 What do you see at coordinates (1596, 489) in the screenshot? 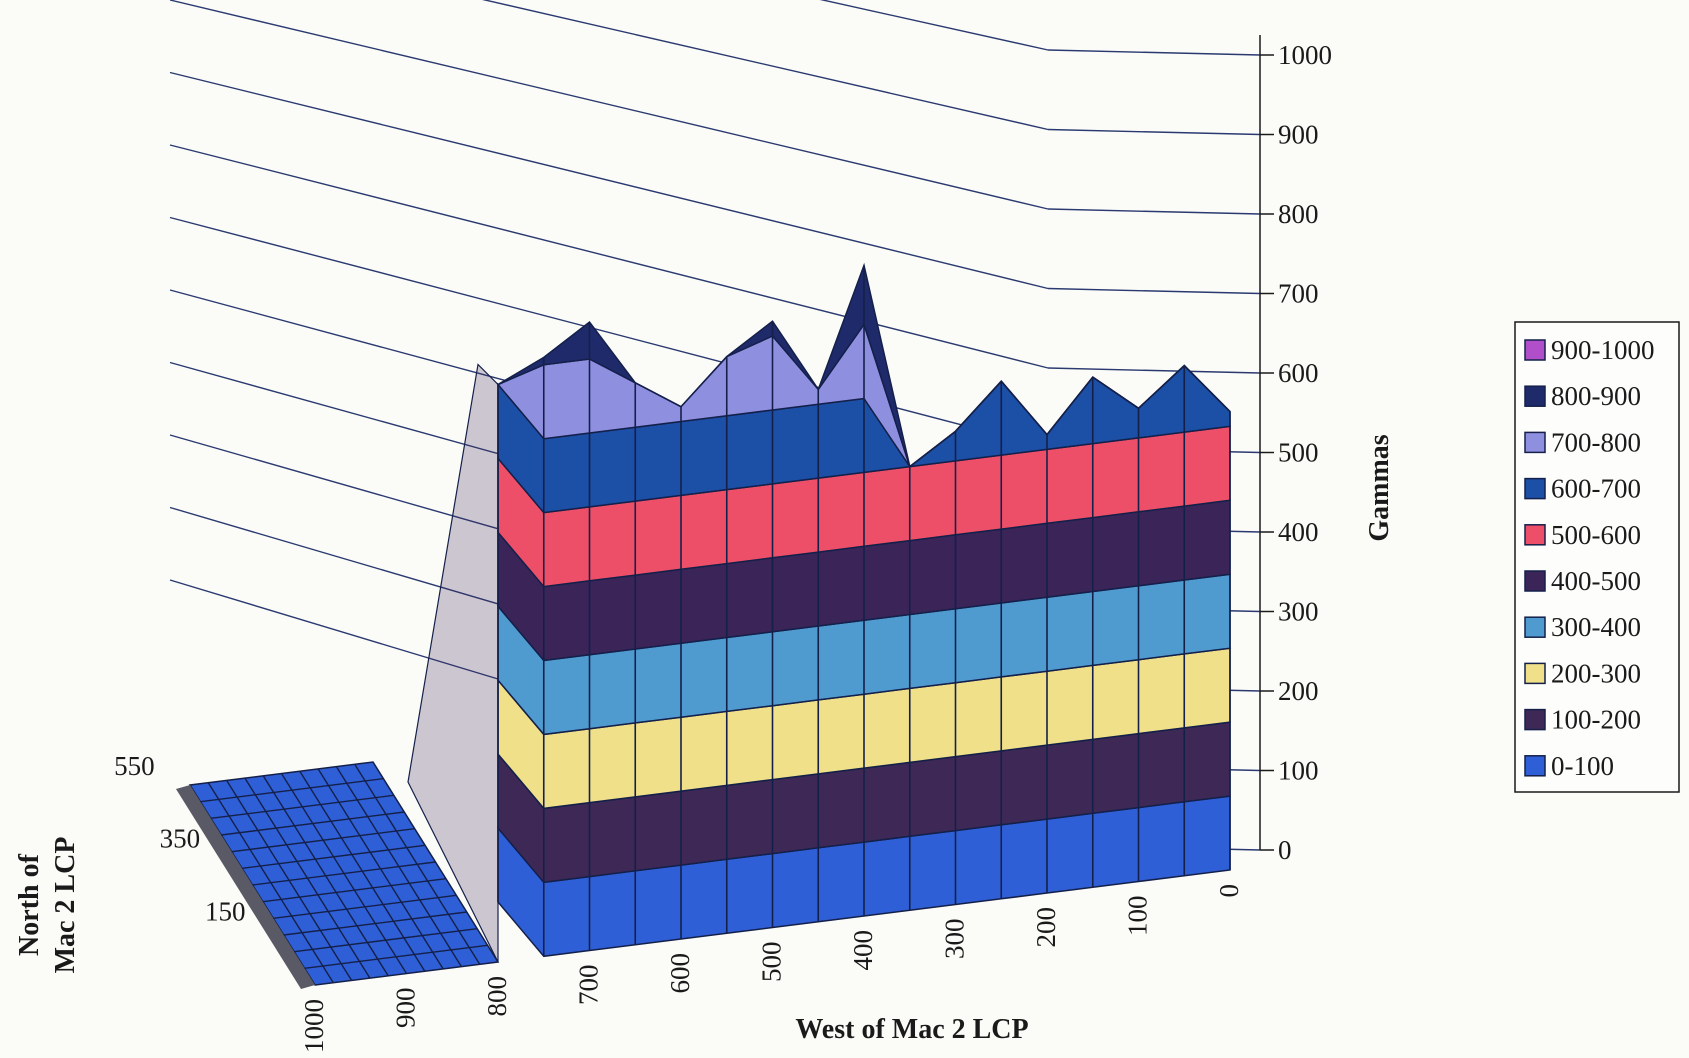
I see `legend-label: 600-700` at bounding box center [1596, 489].